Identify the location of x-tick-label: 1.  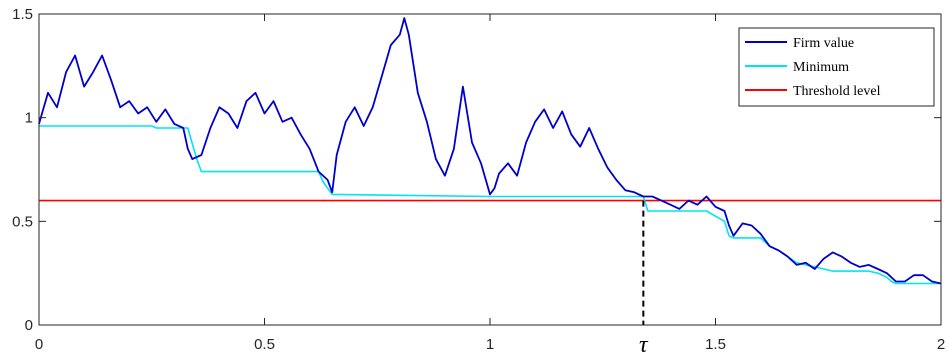
(490, 344).